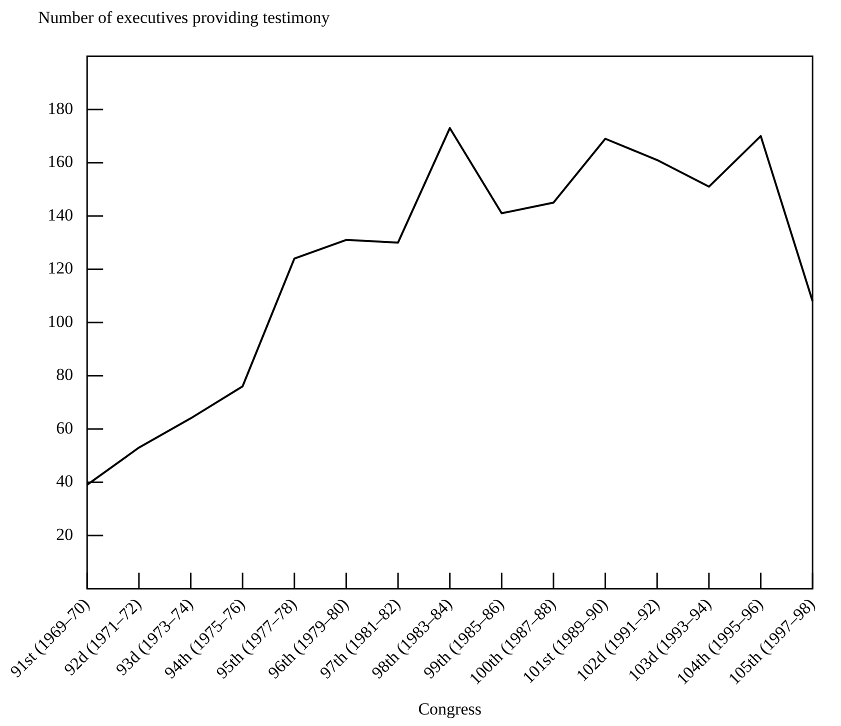  I want to click on y-tick-label: 40, so click(65, 481).